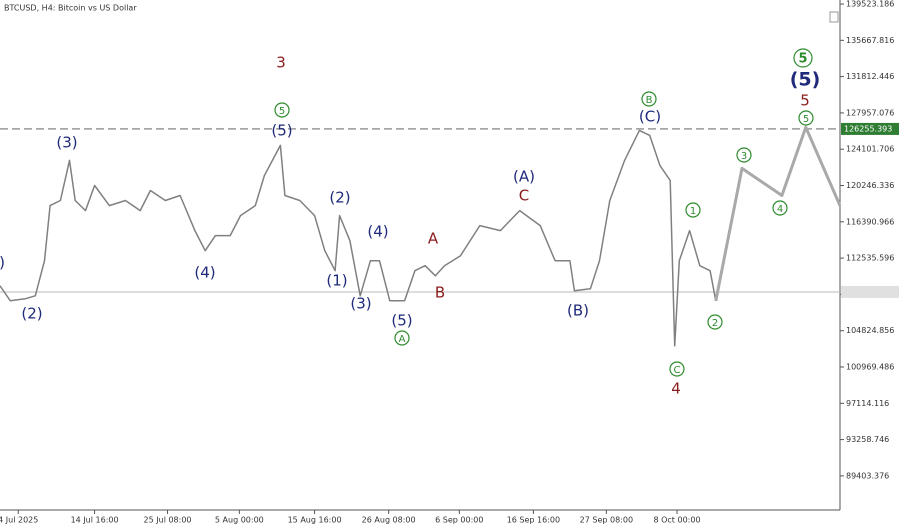 The height and width of the screenshot is (527, 900). Describe the element at coordinates (533, 520) in the screenshot. I see `x-tick-label: 16 Sep 16:00` at that location.